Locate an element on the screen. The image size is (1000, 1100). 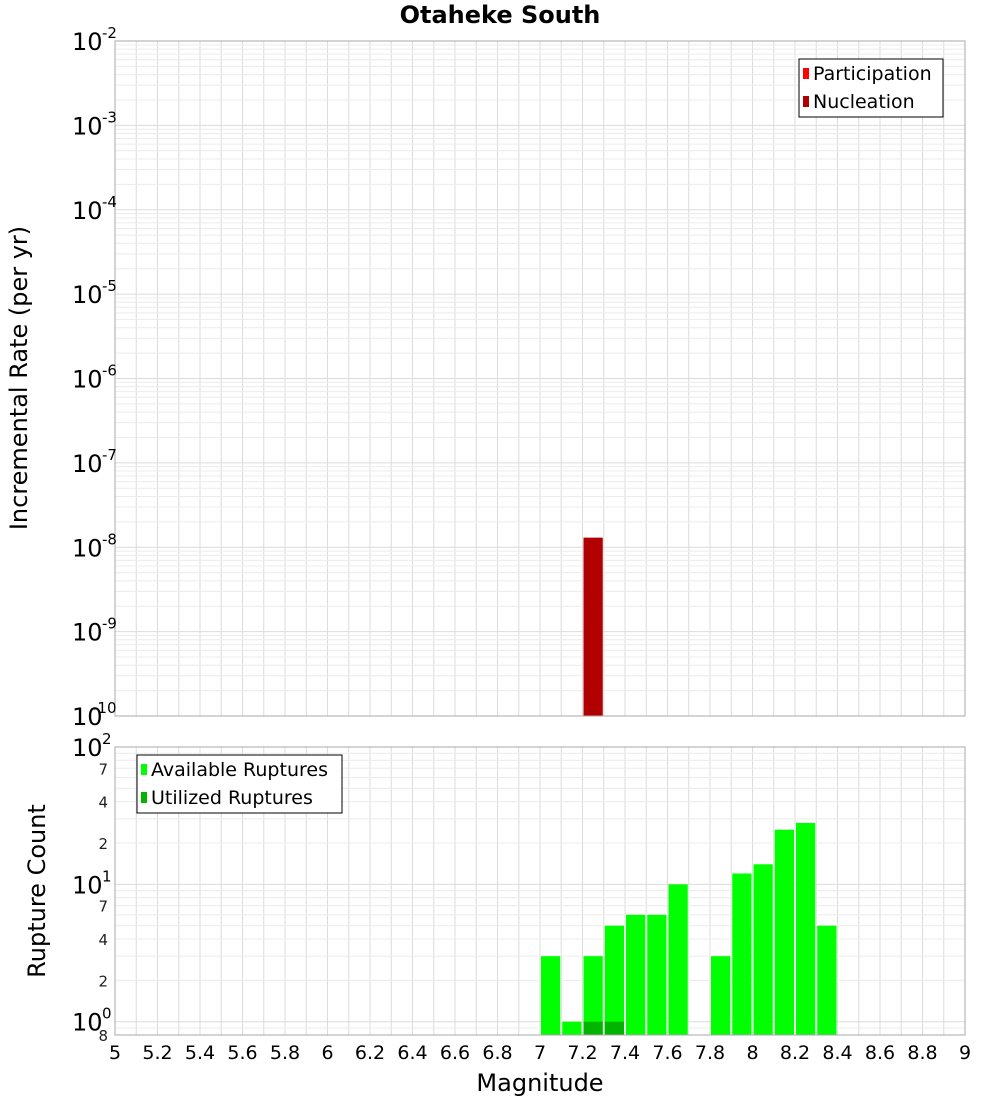
top-y-tick-exponent: -9 is located at coordinates (109, 624).